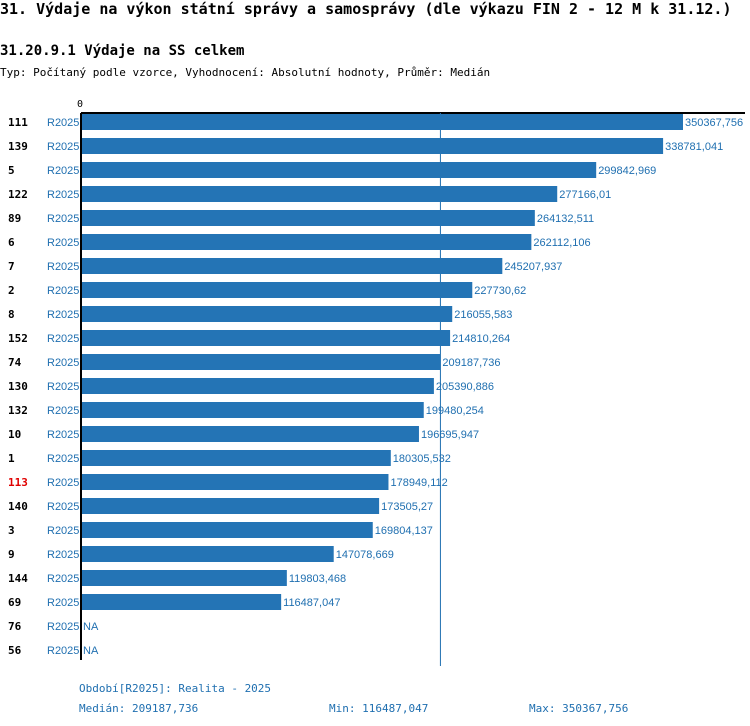  Describe the element at coordinates (14, 434) in the screenshot. I see `row-id-label: 10` at that location.